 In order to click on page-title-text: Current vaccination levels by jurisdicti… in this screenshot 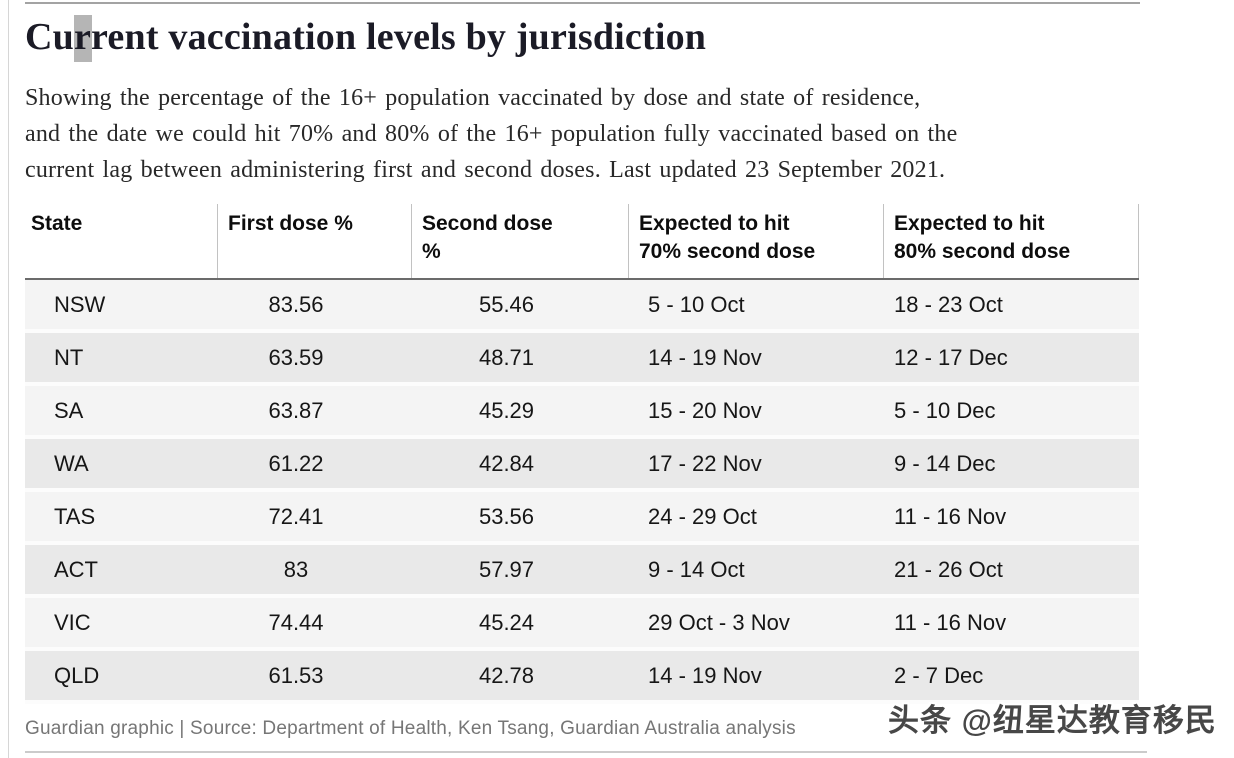, I will do `click(366, 37)`.